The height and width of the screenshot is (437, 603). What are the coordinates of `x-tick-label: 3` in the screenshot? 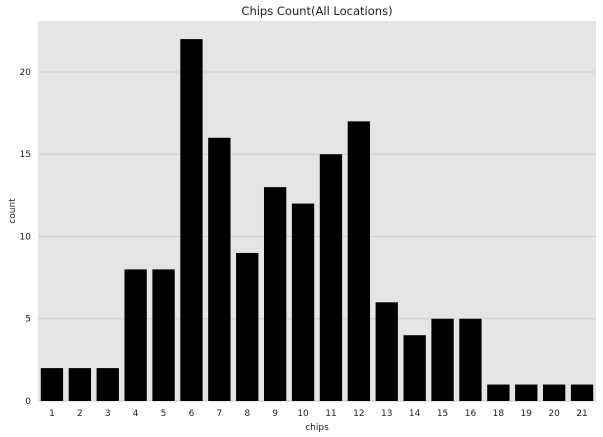 It's located at (108, 414).